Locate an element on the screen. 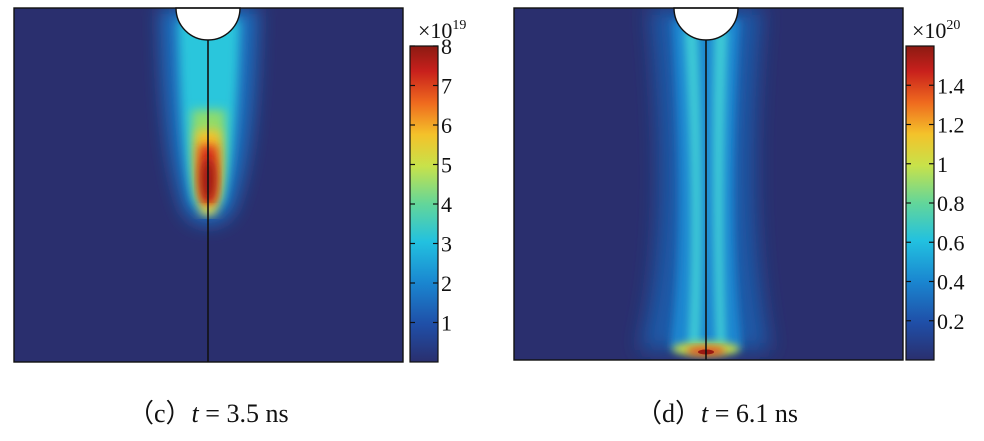 The image size is (984, 441). panel-d-caption: （d）t = 6.1 ns is located at coordinates (717, 411).